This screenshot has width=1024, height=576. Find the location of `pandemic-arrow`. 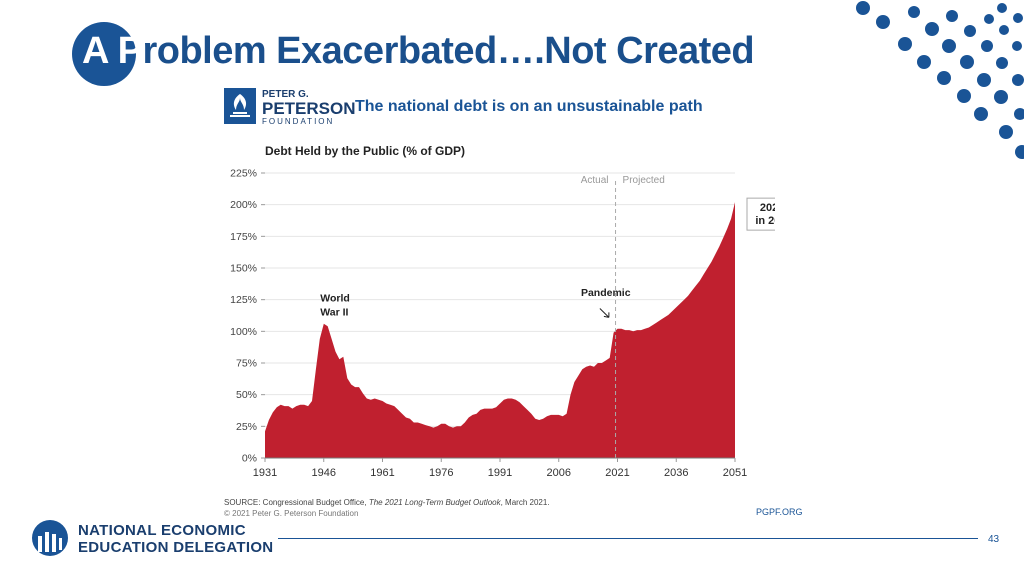

pandemic-arrow is located at coordinates (604, 313).